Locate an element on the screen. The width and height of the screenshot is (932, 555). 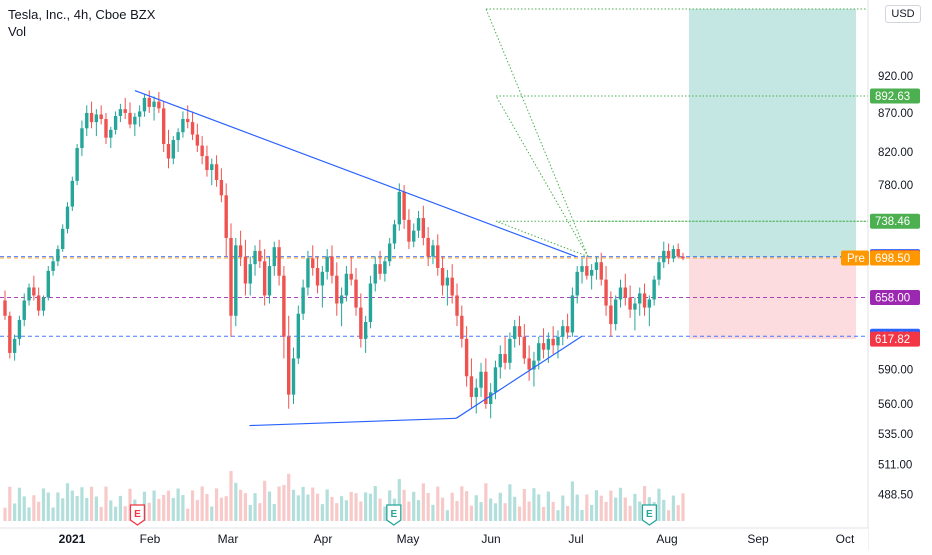
time-tick-label: Apr is located at coordinates (323, 539).